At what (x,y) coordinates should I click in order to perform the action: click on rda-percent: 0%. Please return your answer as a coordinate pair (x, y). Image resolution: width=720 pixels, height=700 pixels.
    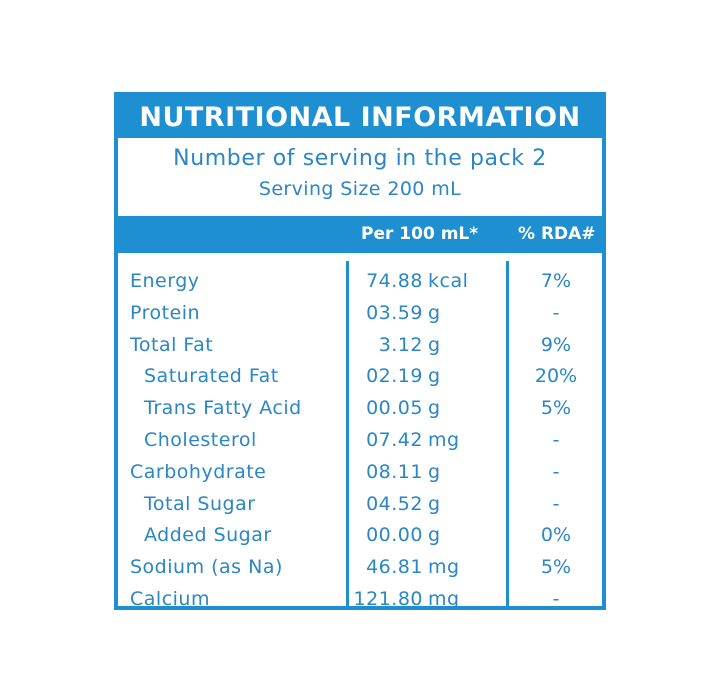
    Looking at the image, I should click on (556, 535).